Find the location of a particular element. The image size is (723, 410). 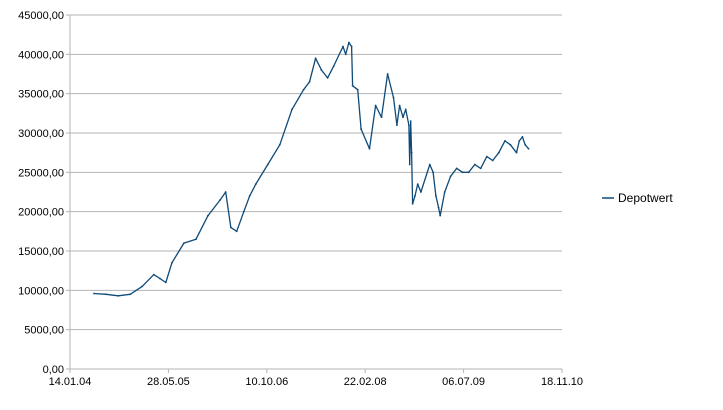

y-tick-label: 25000,00 is located at coordinates (41, 173).